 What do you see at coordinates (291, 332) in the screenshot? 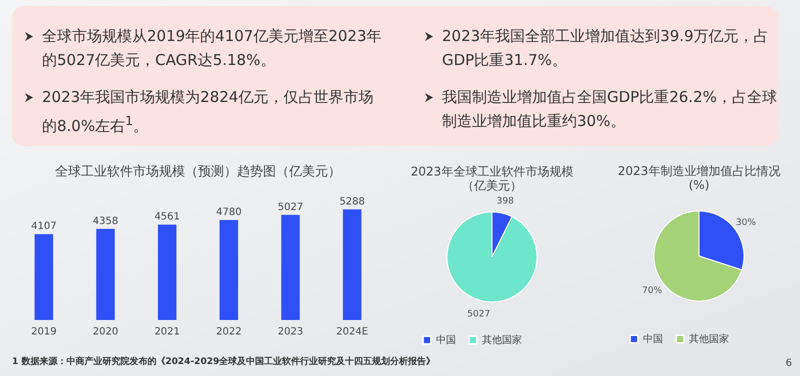
I see `x-tick-label: 2023` at bounding box center [291, 332].